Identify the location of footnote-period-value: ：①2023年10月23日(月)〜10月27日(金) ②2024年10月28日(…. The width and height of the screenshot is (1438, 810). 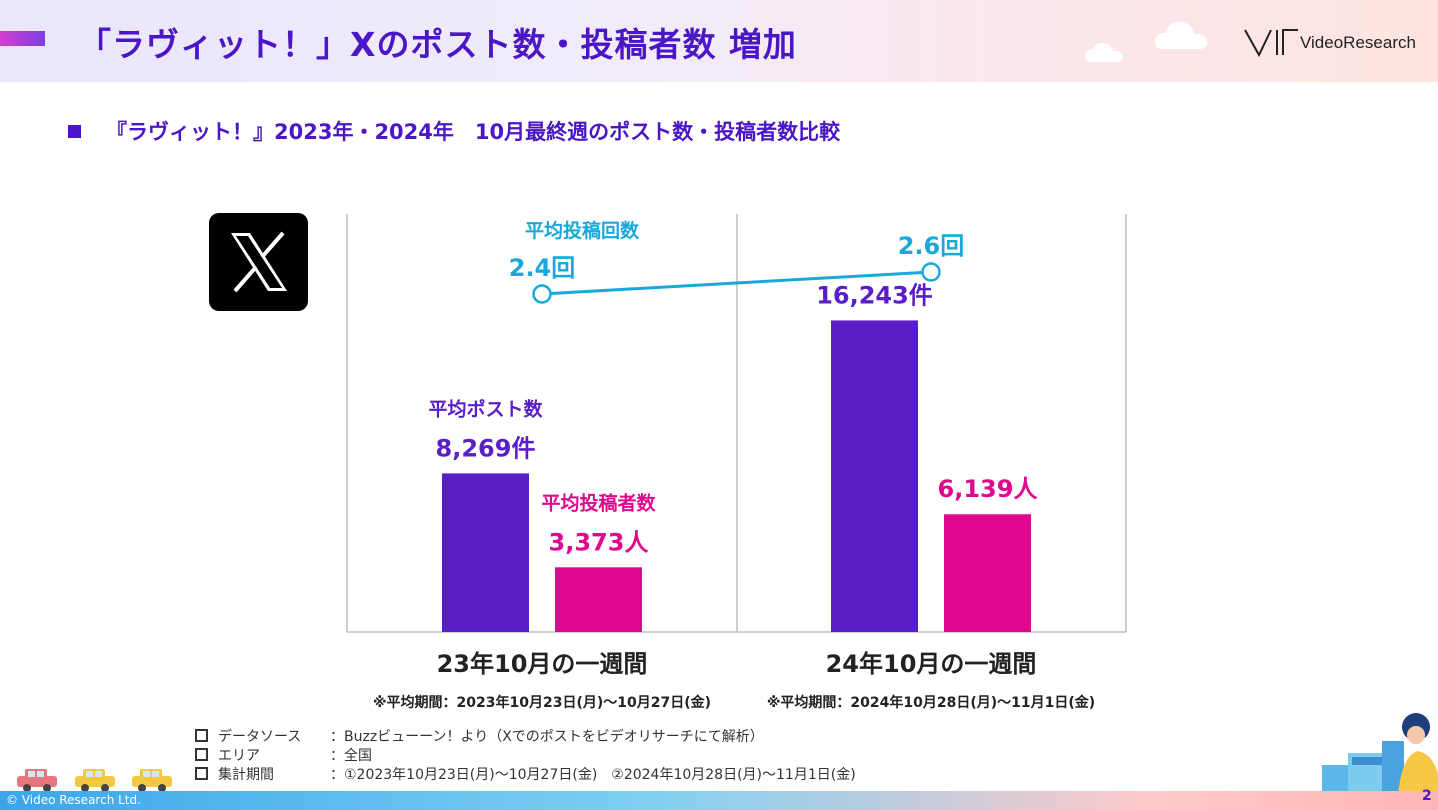
(593, 775).